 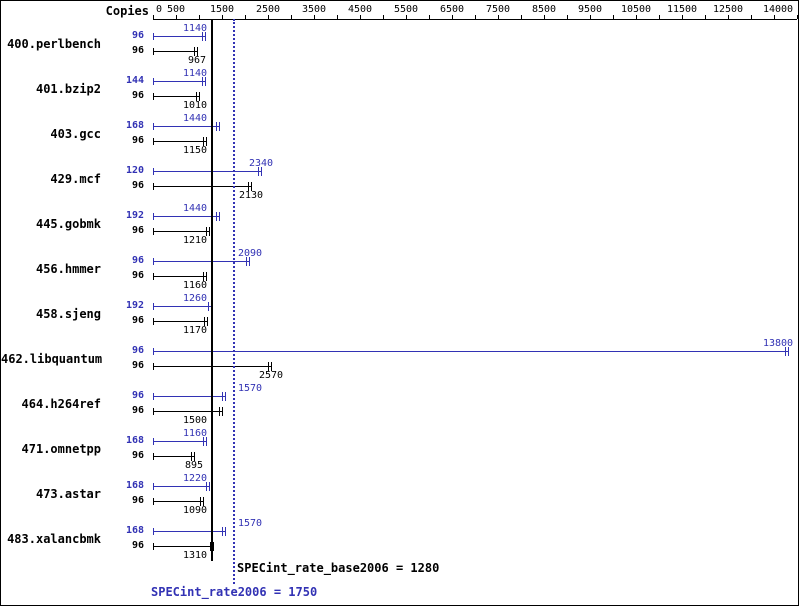 I want to click on x-axis-tick-label: 500, so click(x=176, y=9).